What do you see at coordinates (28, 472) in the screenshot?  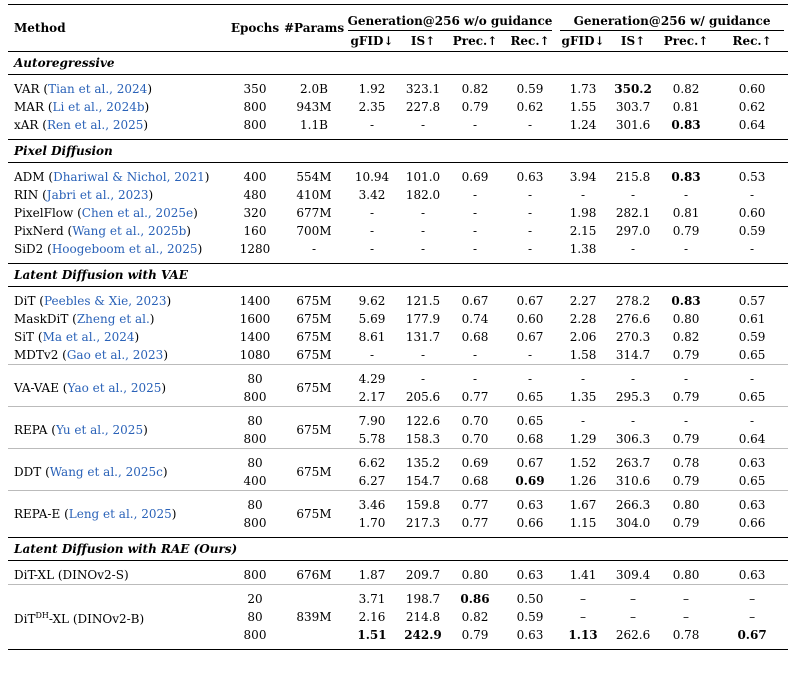 I see `method-name: DDT` at bounding box center [28, 472].